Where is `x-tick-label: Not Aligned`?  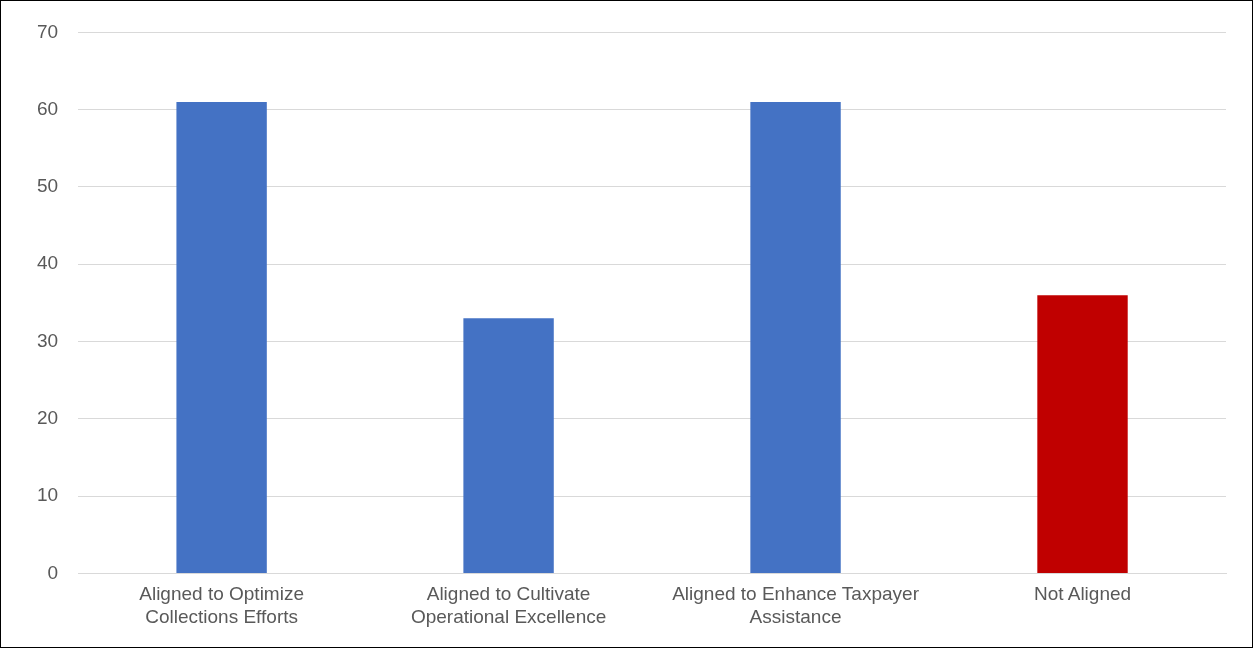
x-tick-label: Not Aligned is located at coordinates (1082, 594).